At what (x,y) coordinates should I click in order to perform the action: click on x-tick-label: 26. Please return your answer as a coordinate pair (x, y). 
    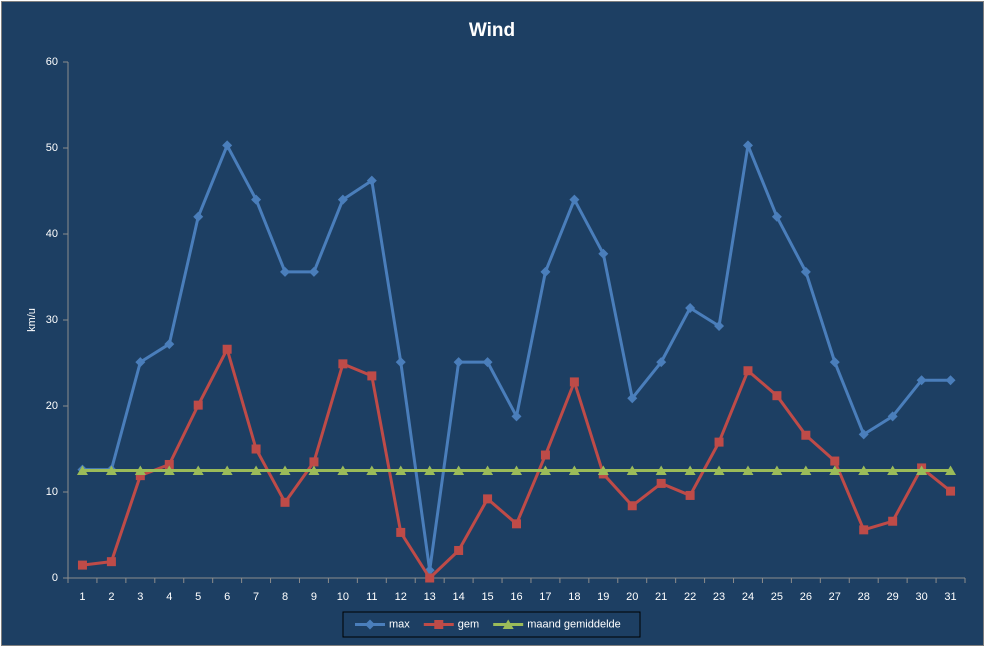
    Looking at the image, I should click on (806, 597).